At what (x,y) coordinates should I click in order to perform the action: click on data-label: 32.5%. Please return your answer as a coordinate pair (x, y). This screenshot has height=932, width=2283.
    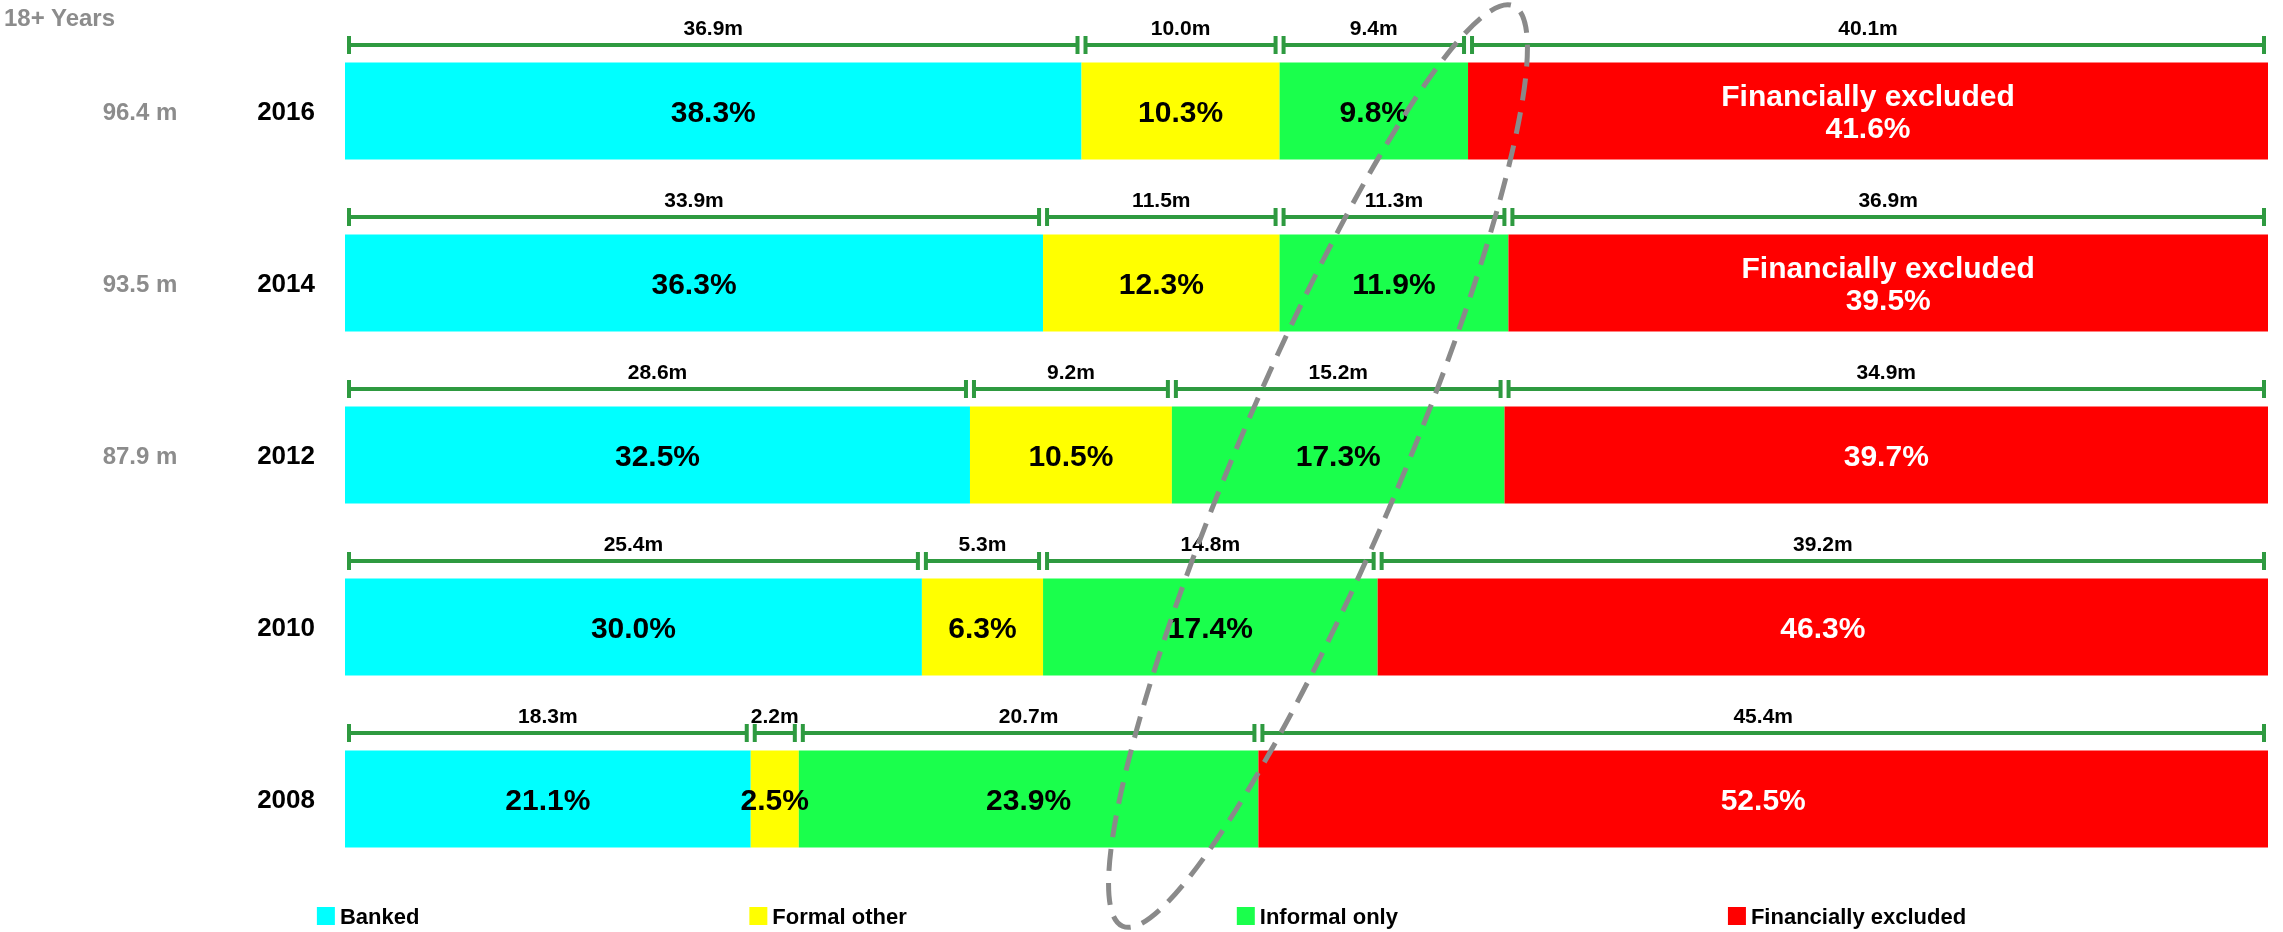
    Looking at the image, I should click on (657, 455).